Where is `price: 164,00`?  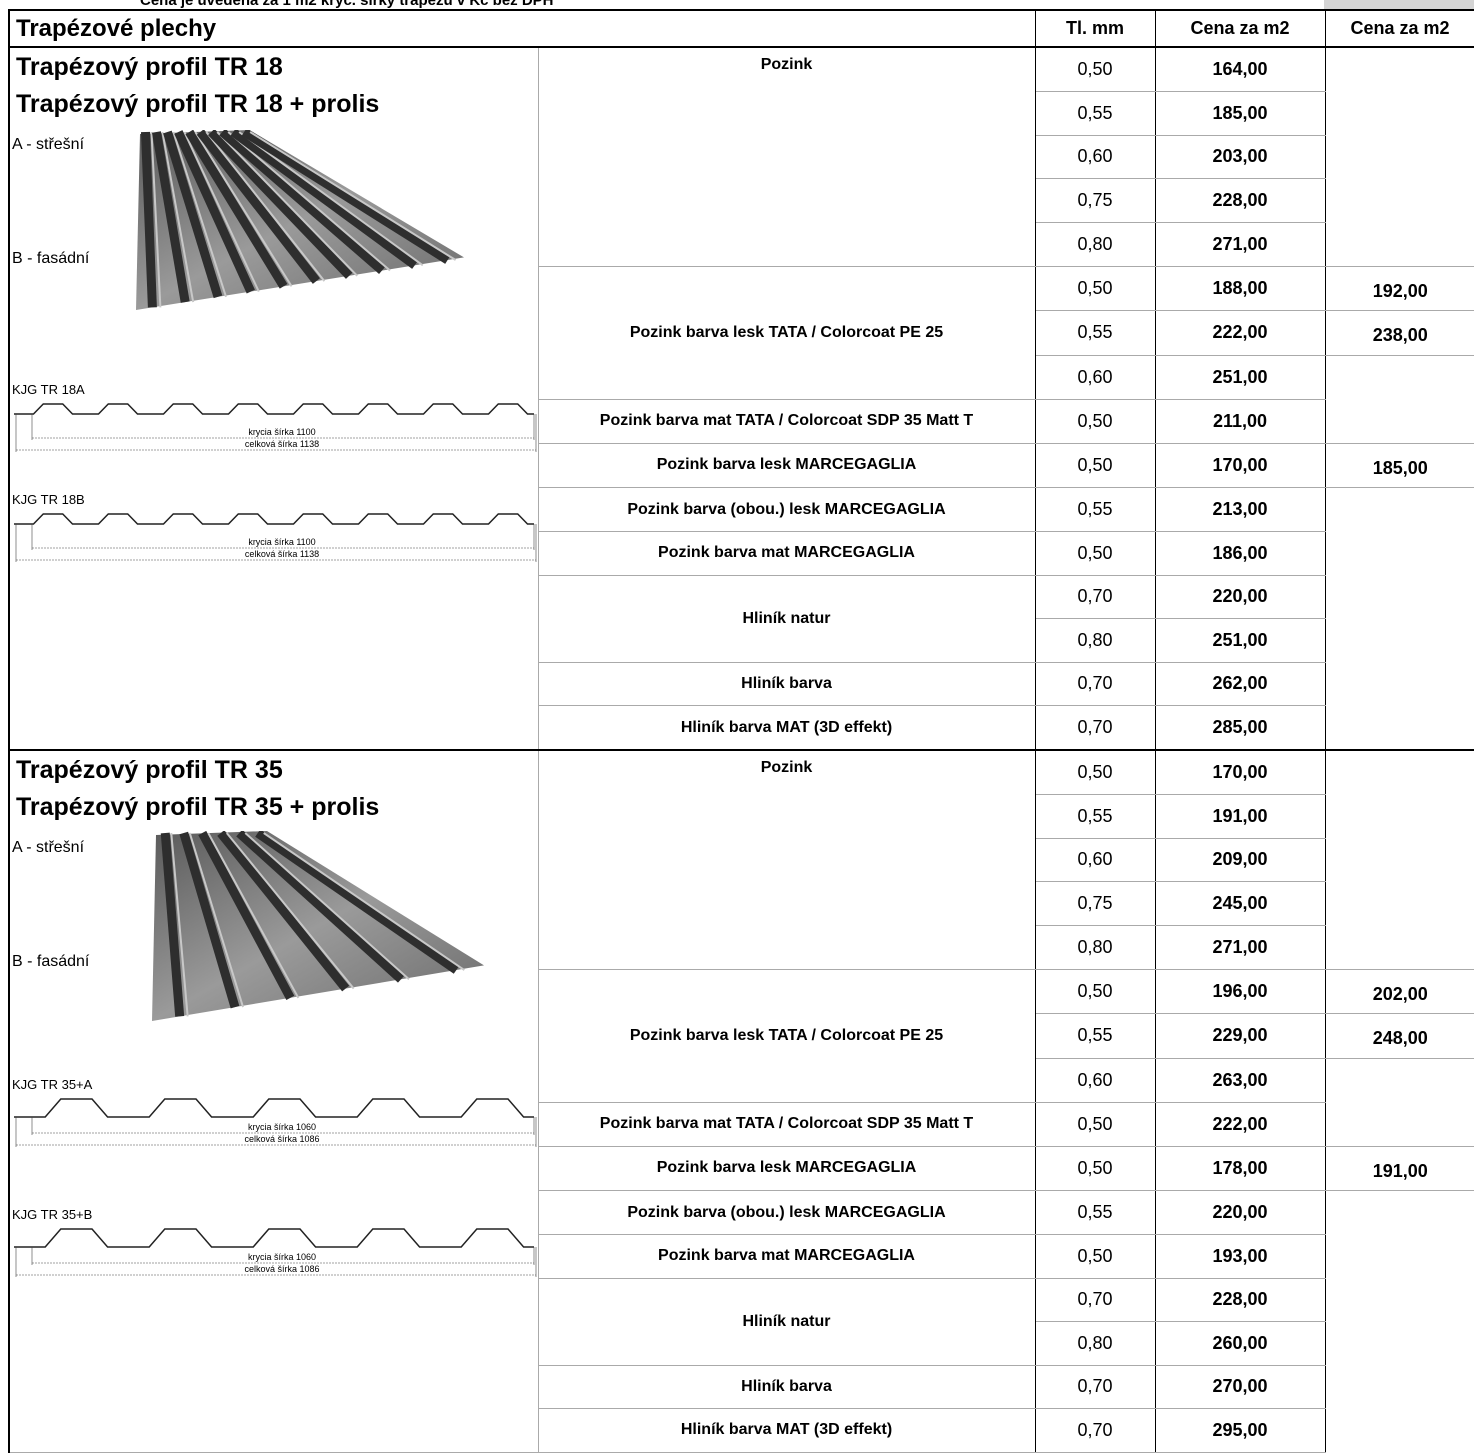 price: 164,00 is located at coordinates (1240, 69).